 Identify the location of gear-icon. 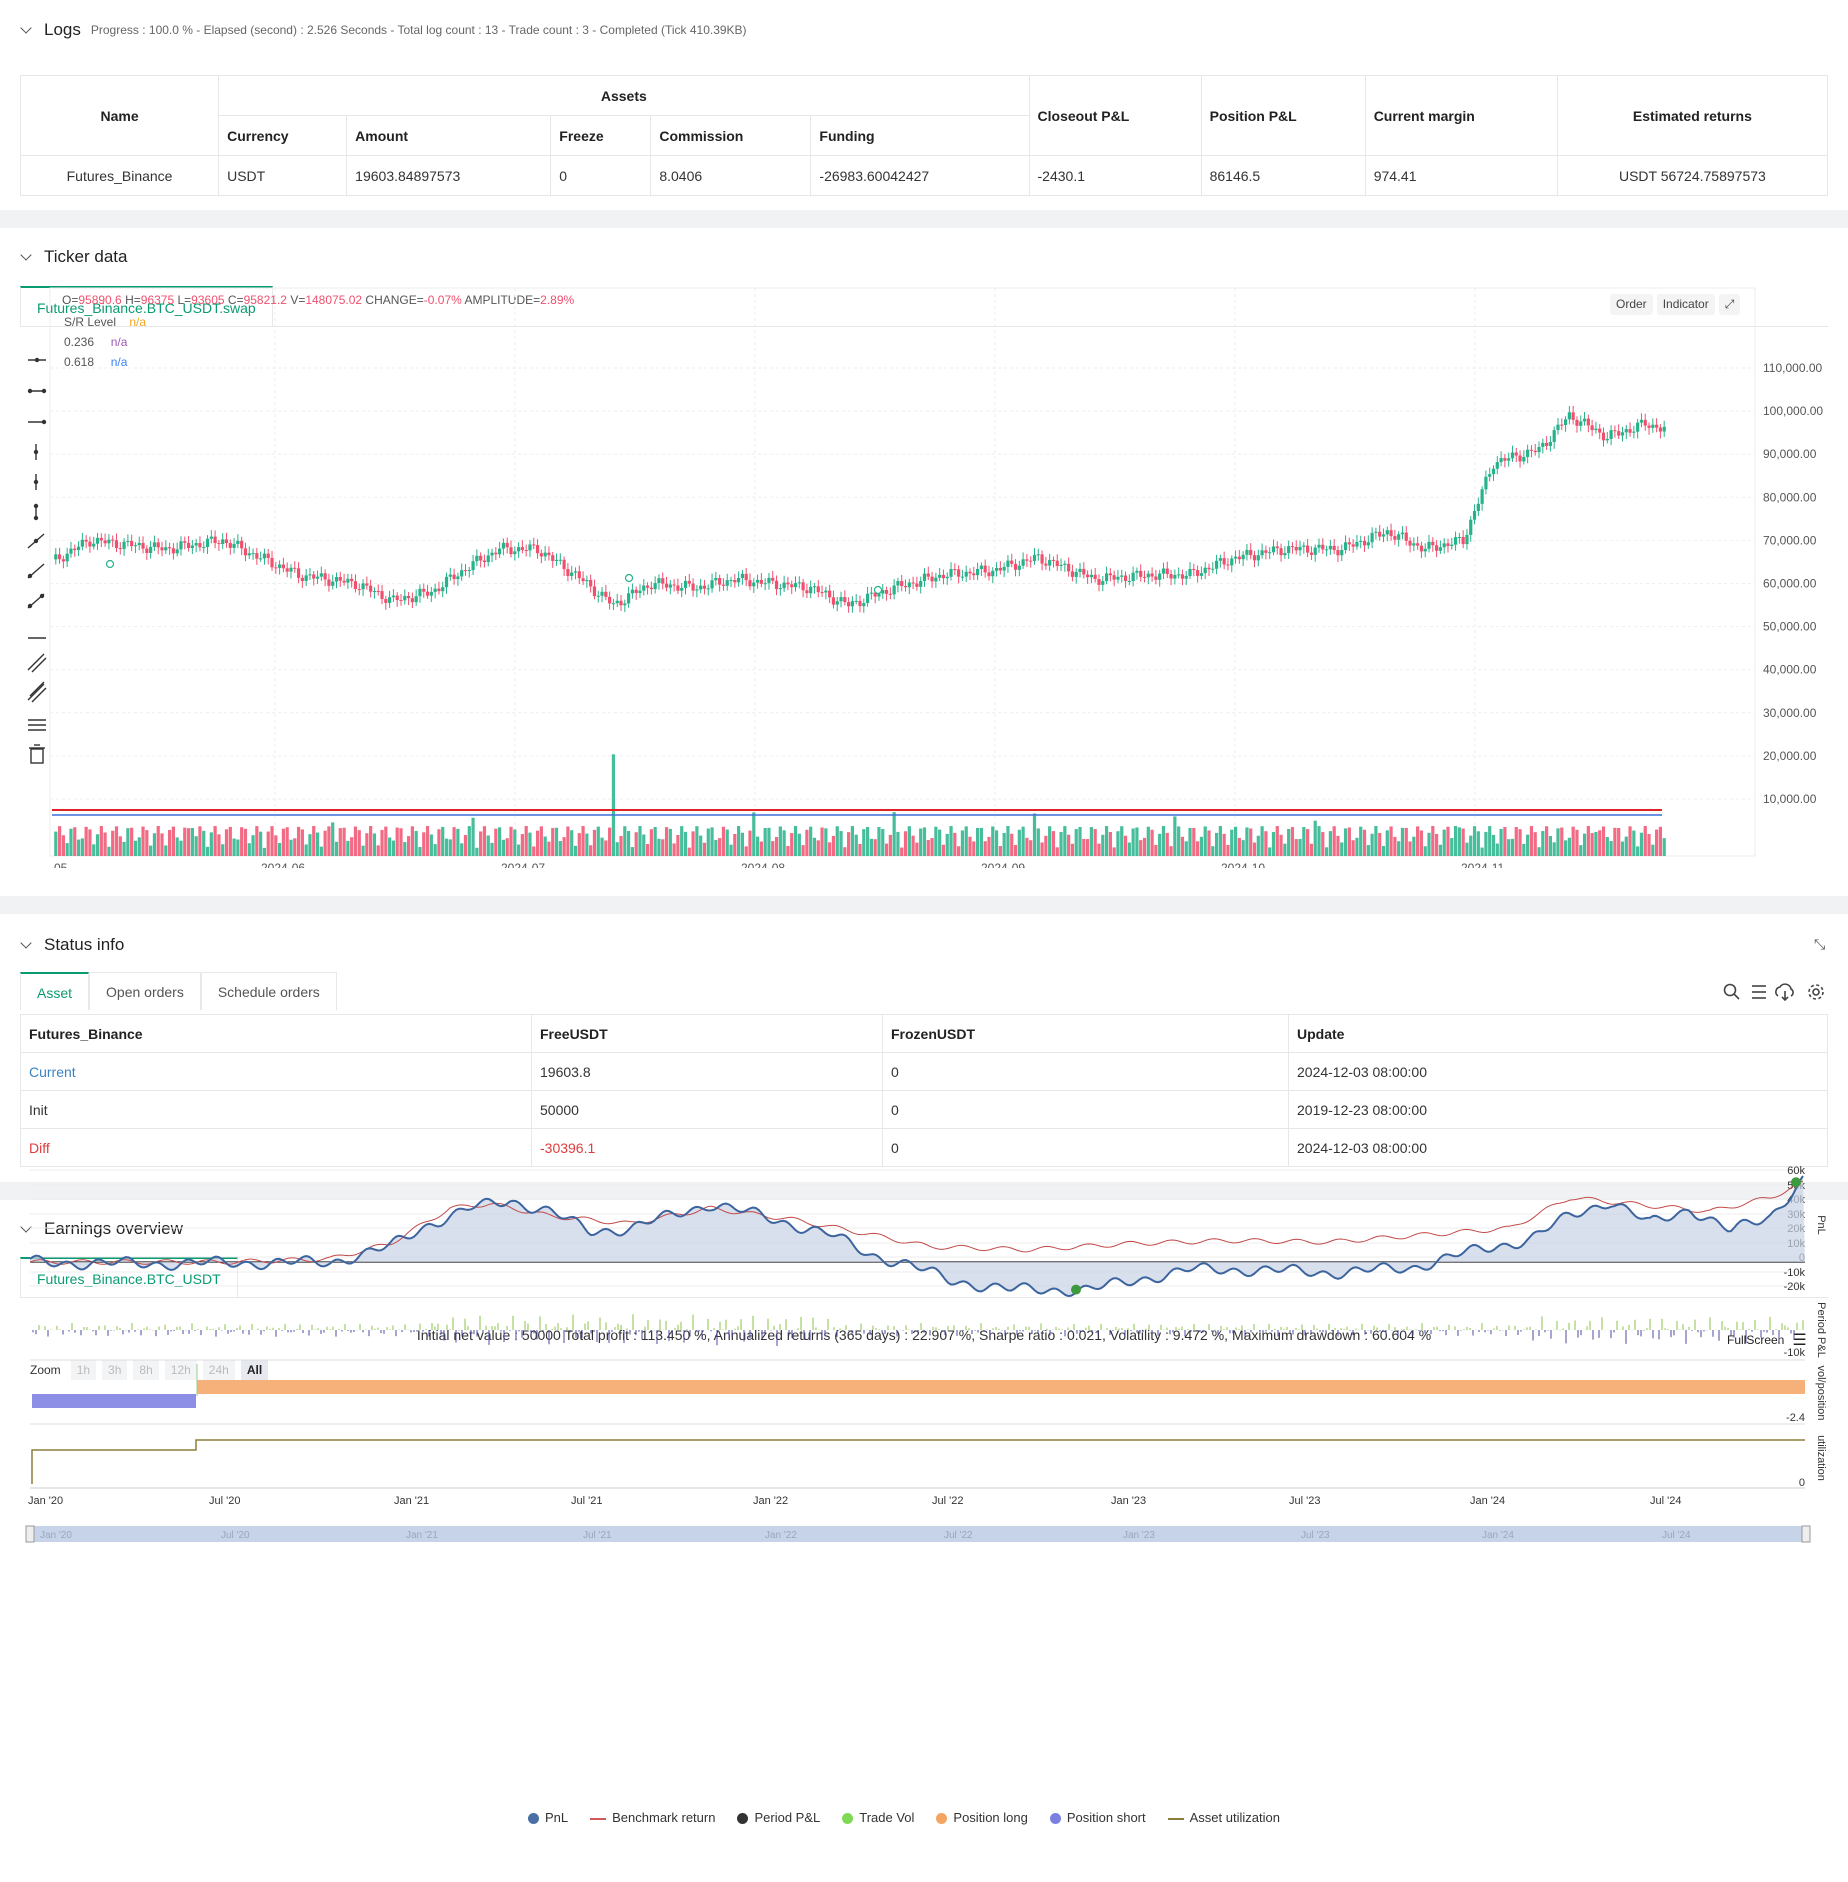
(1816, 992).